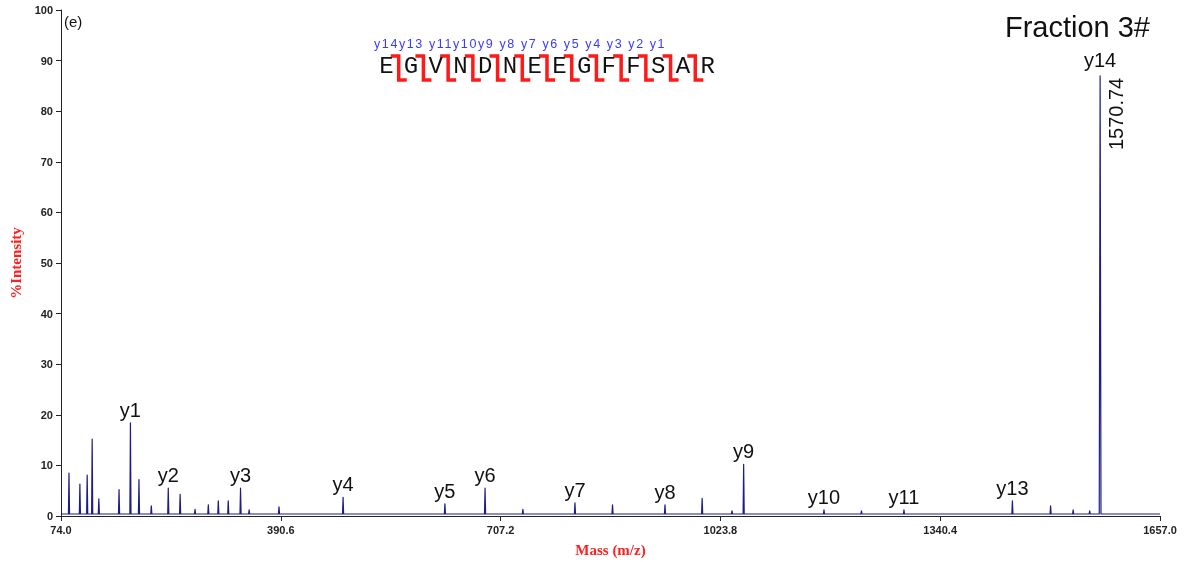 The width and height of the screenshot is (1188, 562). I want to click on x-tick-label: 1340.4, so click(940, 529).